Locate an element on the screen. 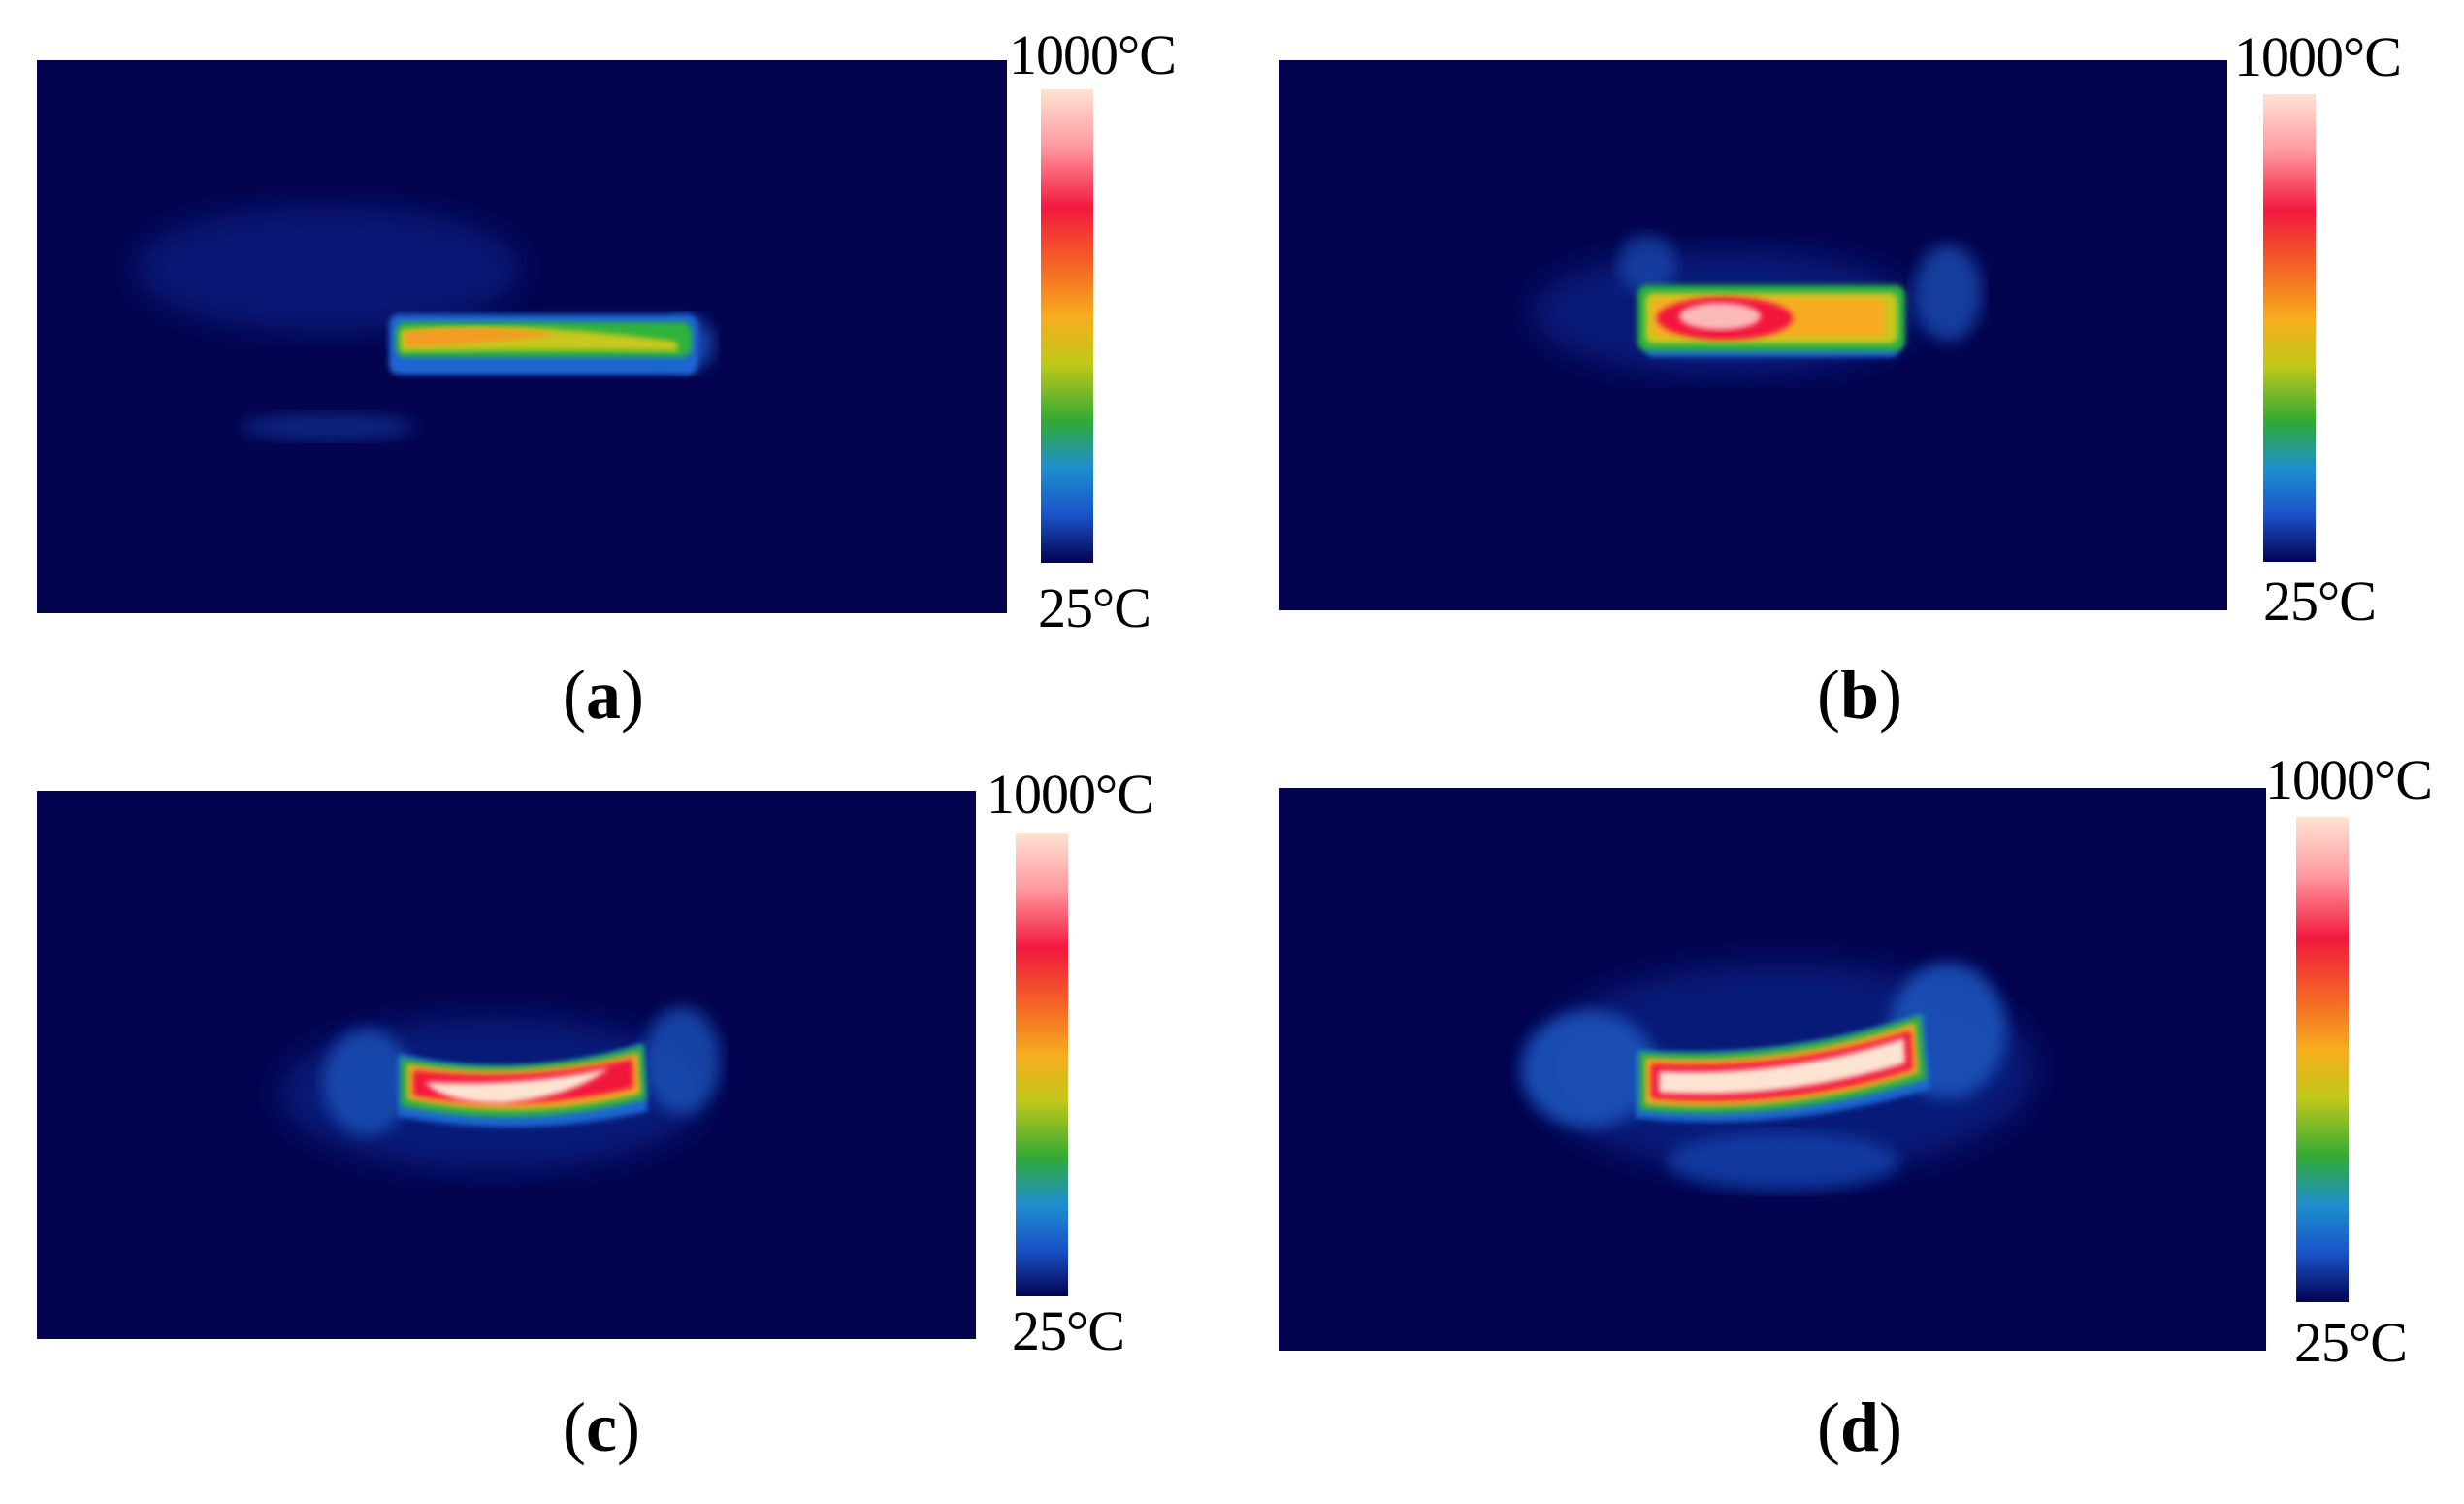 The height and width of the screenshot is (1504, 2464). color-scale-bar-b is located at coordinates (2289, 328).